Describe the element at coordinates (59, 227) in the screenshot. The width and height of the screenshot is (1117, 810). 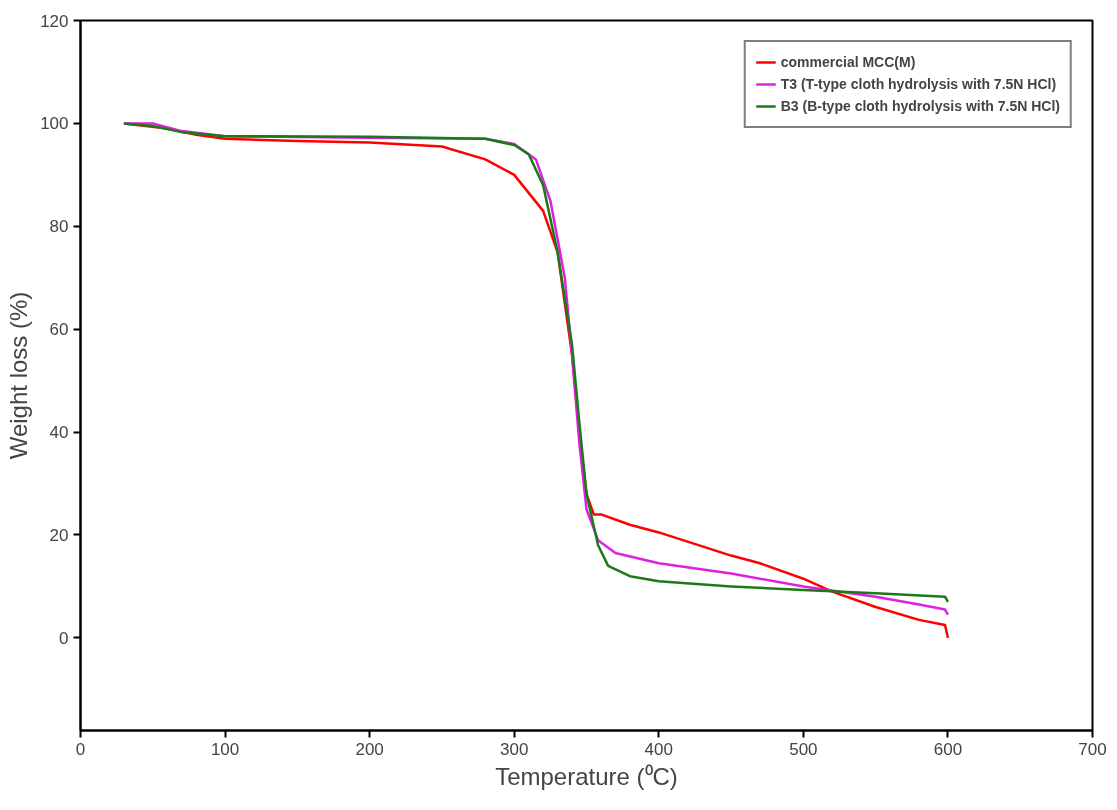
I see `y-tick-label: 80` at that location.